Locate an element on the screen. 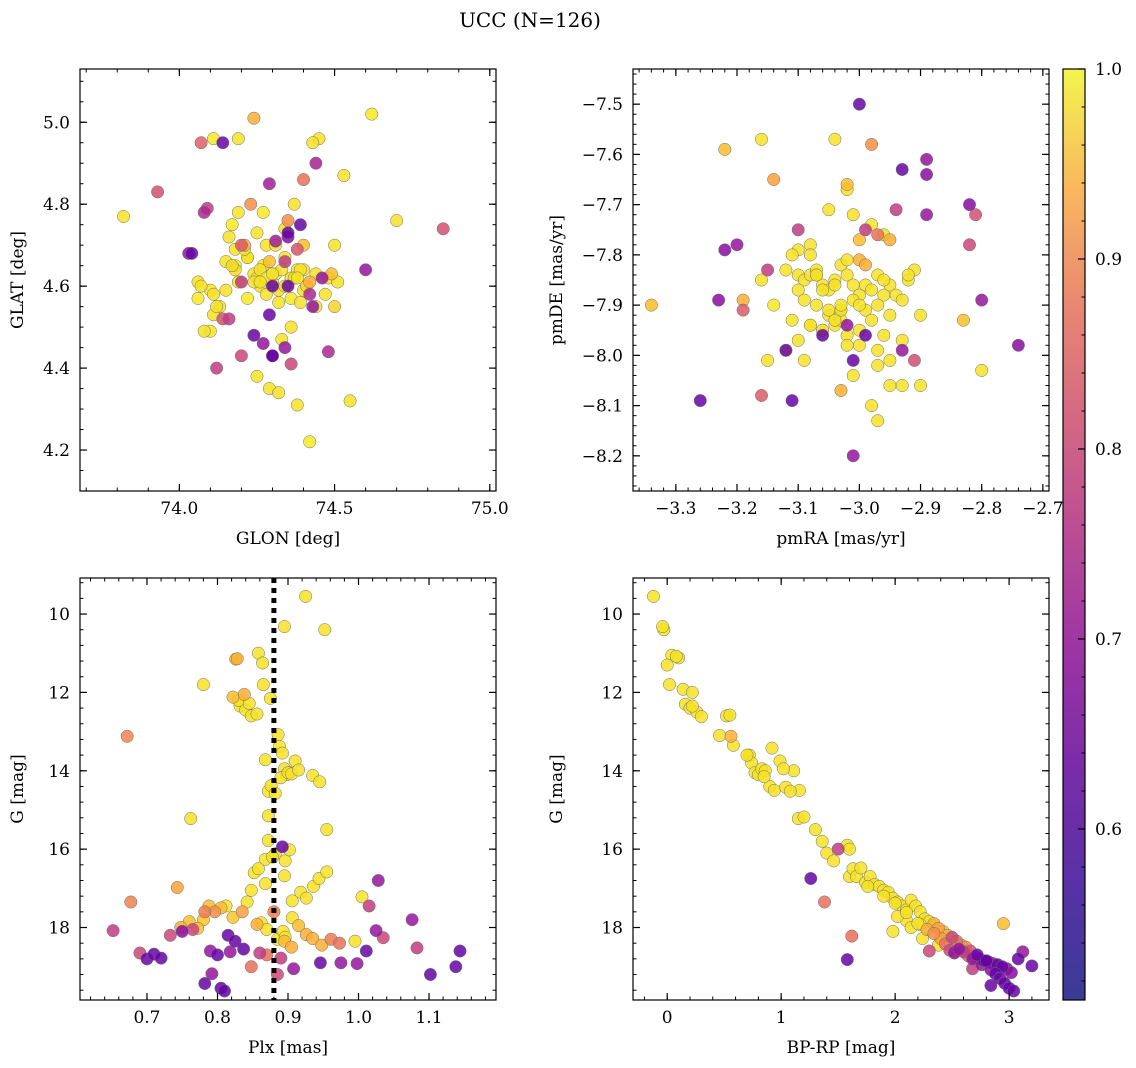  figure-title: UCC (N=126) is located at coordinates (530, 20).